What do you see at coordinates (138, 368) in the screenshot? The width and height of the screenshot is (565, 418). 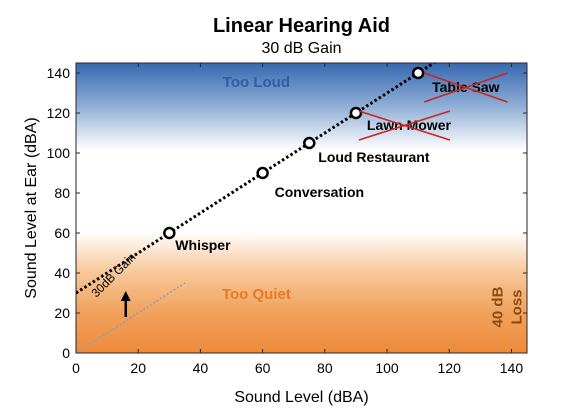 I see `x-tick-label-1: 20` at bounding box center [138, 368].